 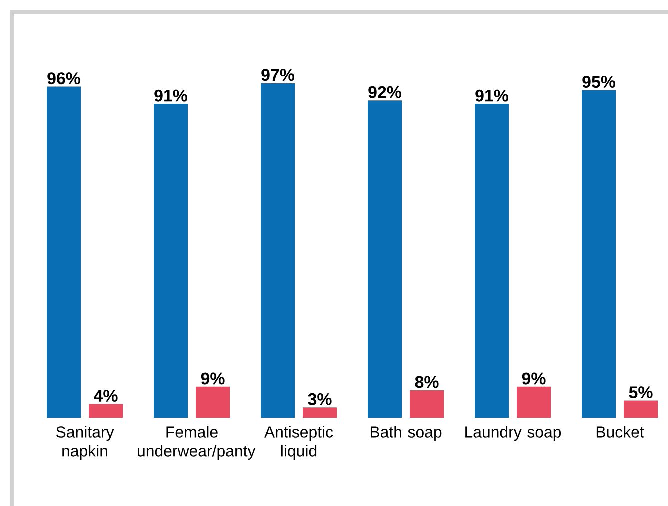 What do you see at coordinates (299, 443) in the screenshot?
I see `x-tick-label: Antiseptic liquid` at bounding box center [299, 443].